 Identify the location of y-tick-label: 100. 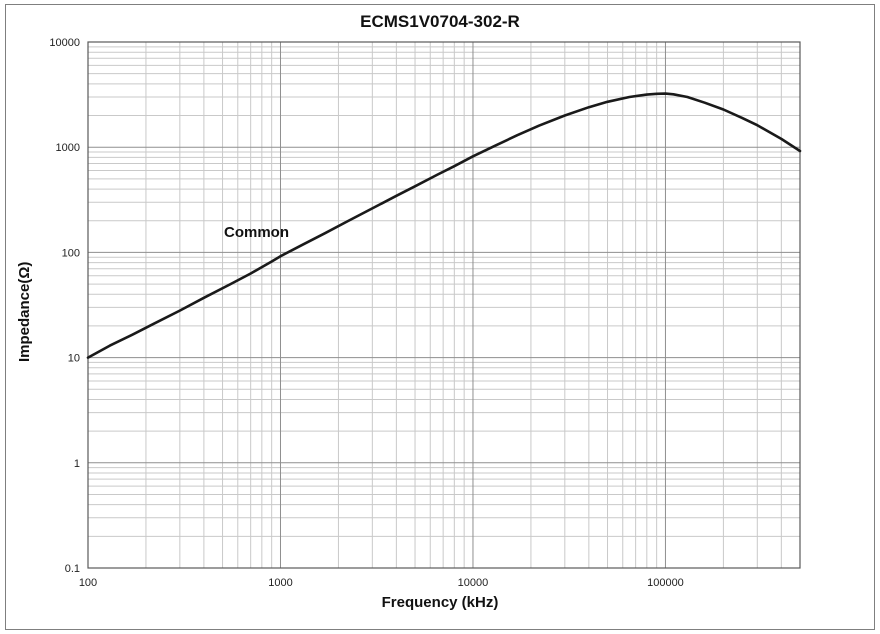
(71, 253).